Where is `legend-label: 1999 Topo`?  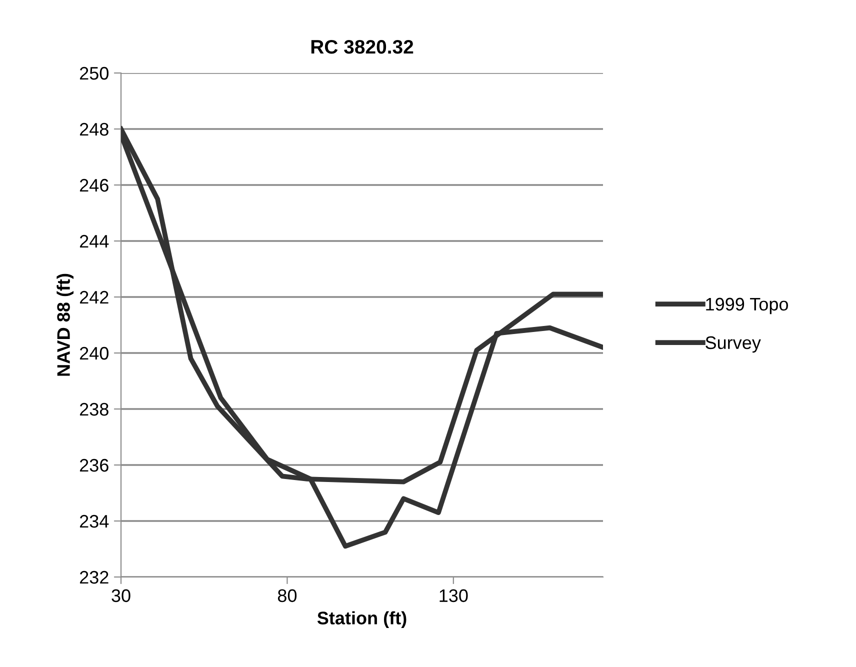 legend-label: 1999 Topo is located at coordinates (747, 306).